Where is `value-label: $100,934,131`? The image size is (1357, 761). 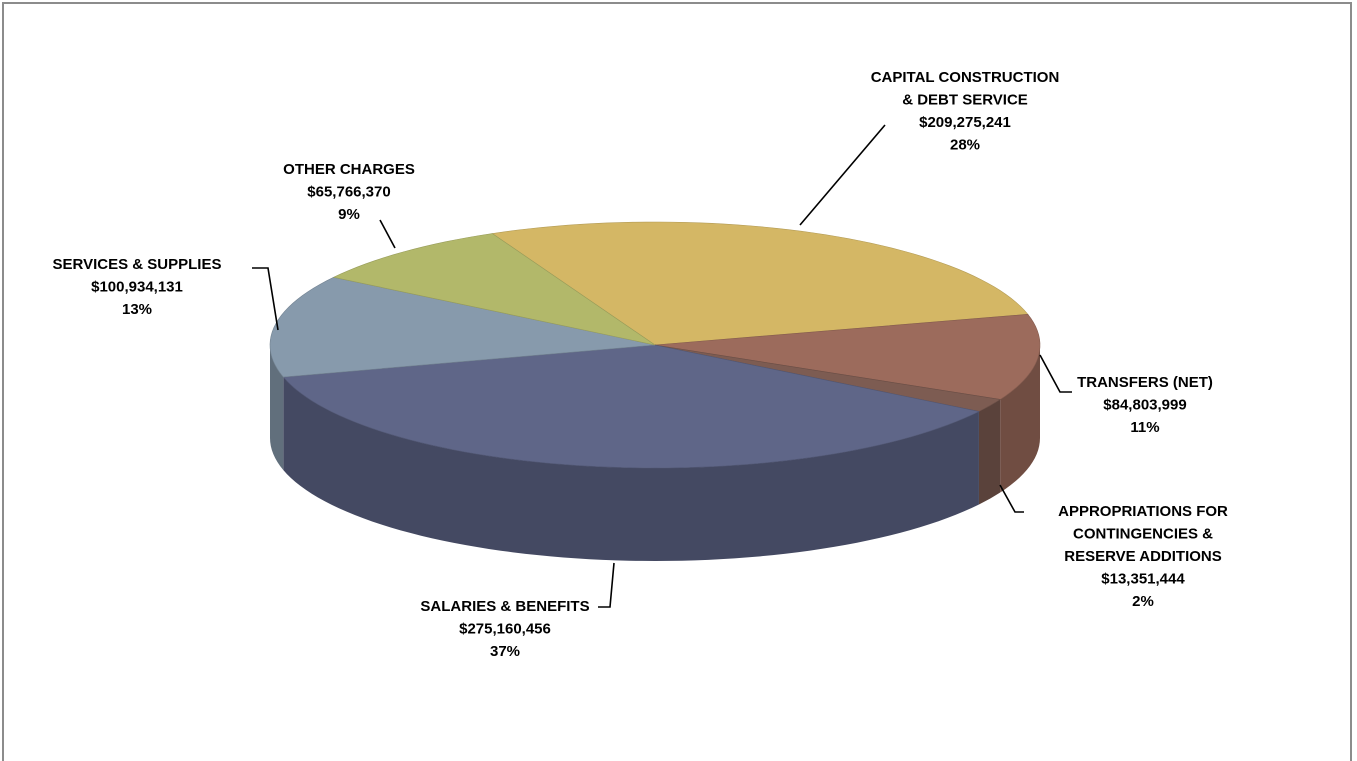
value-label: $100,934,131 is located at coordinates (137, 286).